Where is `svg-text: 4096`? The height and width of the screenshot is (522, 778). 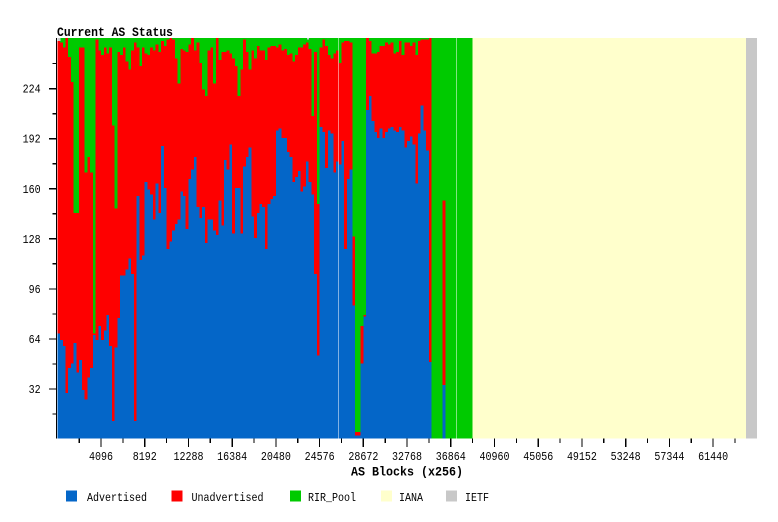
svg-text: 4096 is located at coordinates (101, 457).